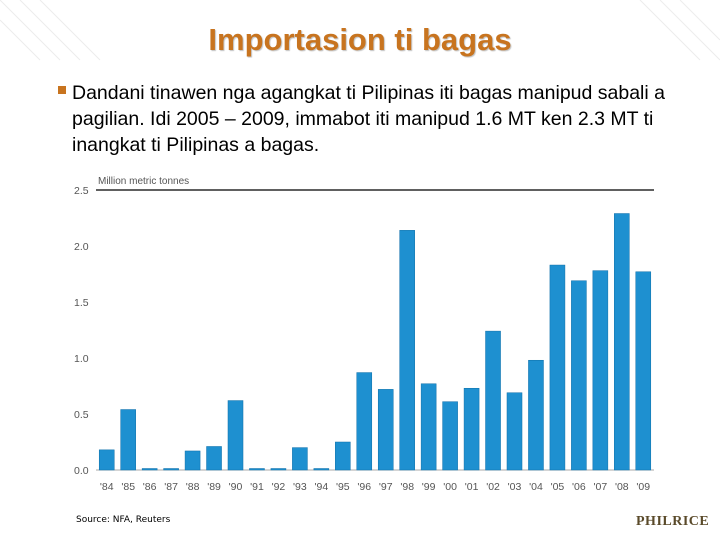  Describe the element at coordinates (493, 487) in the screenshot. I see `x-tick-label: '02` at that location.